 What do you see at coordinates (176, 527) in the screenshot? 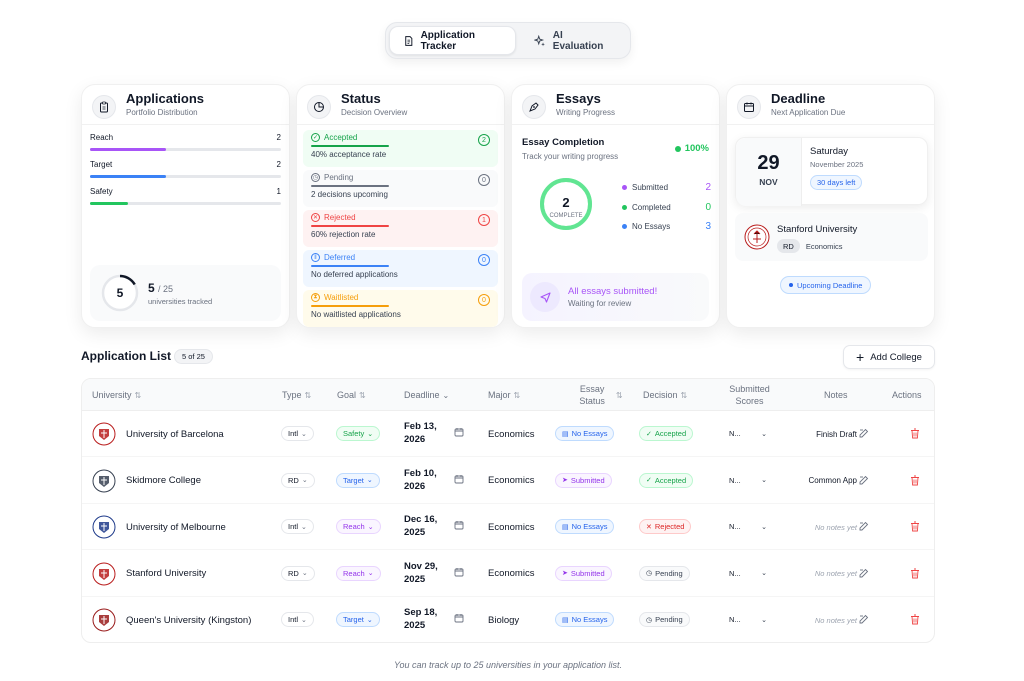
I see `university-name: University of Melbourne` at bounding box center [176, 527].